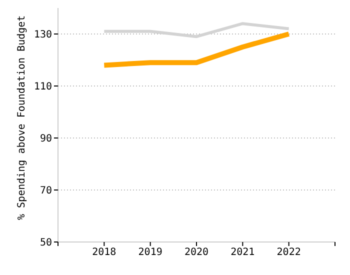 The image size is (350, 275). Describe the element at coordinates (46, 191) in the screenshot. I see `y-tick-label: 70` at that location.